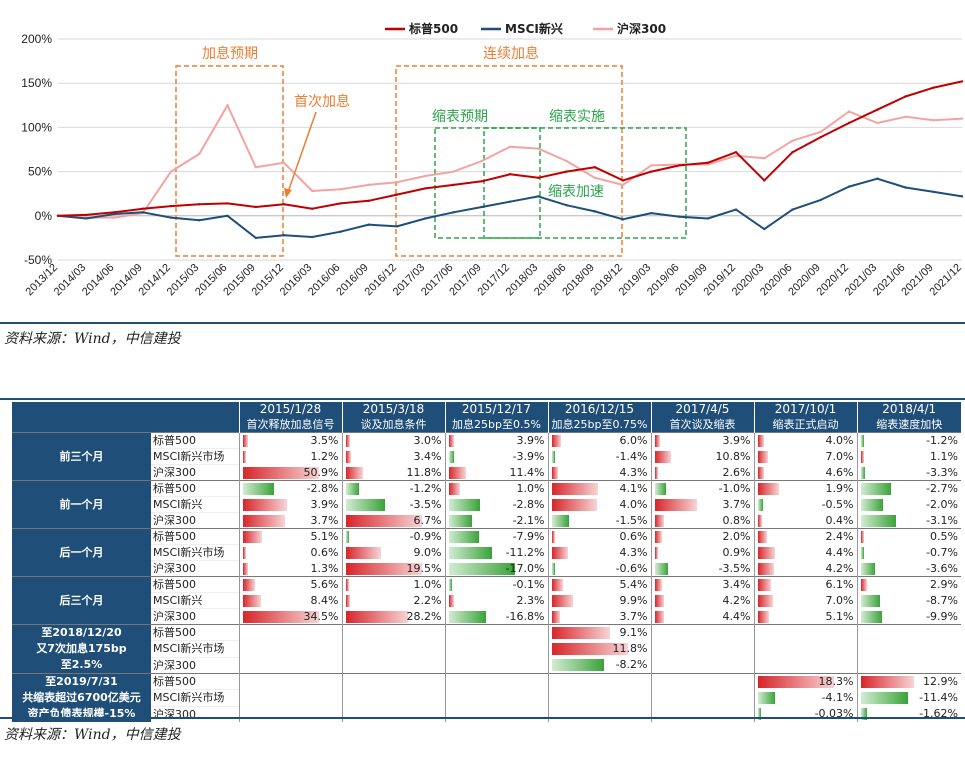  I want to click on series-label: MSCI新兴市场, so click(195, 649).